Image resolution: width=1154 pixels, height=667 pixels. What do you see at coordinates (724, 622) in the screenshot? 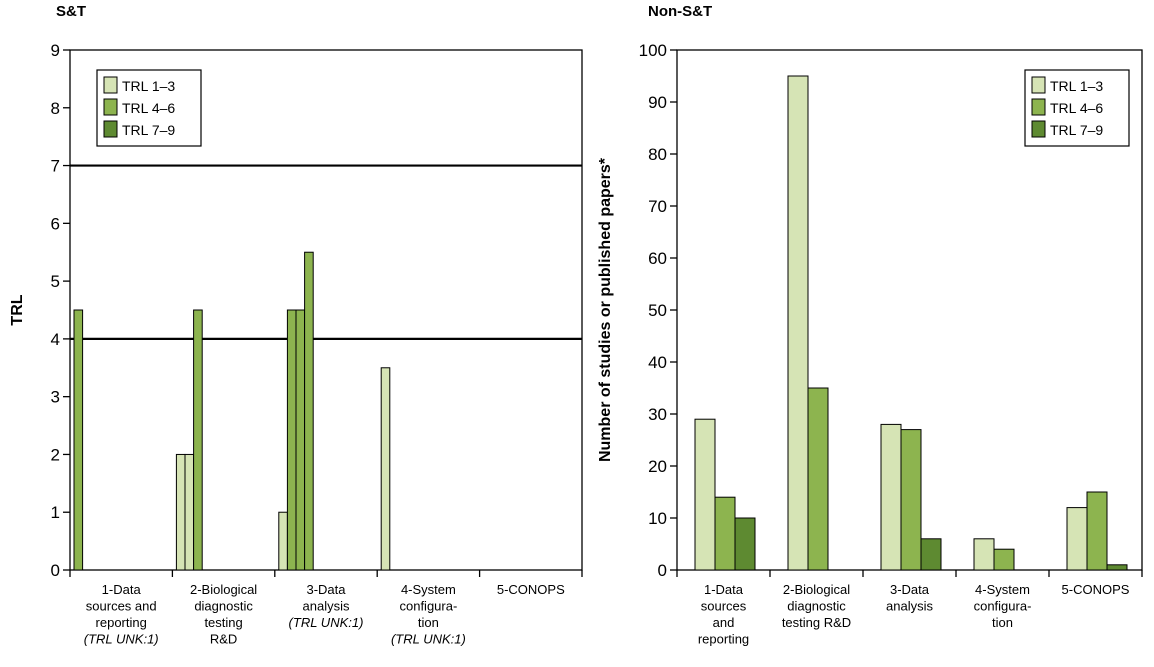
I see `x-category-label: and` at bounding box center [724, 622].